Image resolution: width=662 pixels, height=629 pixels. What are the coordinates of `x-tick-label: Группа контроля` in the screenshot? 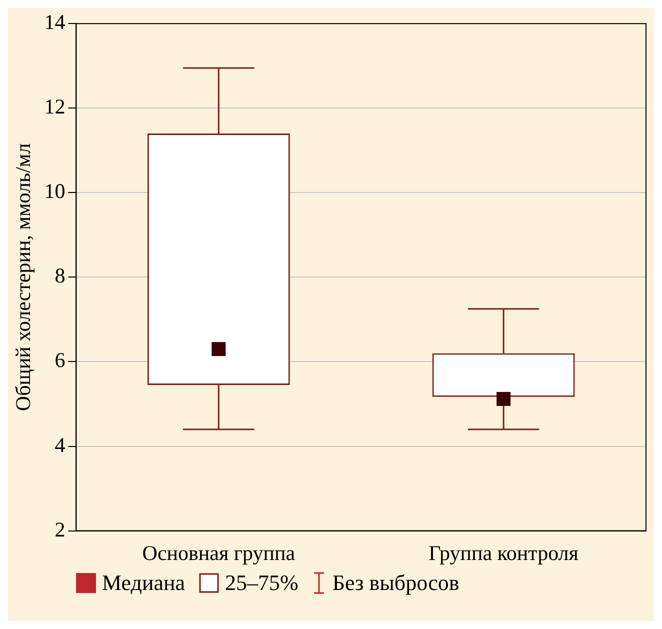 It's located at (503, 552).